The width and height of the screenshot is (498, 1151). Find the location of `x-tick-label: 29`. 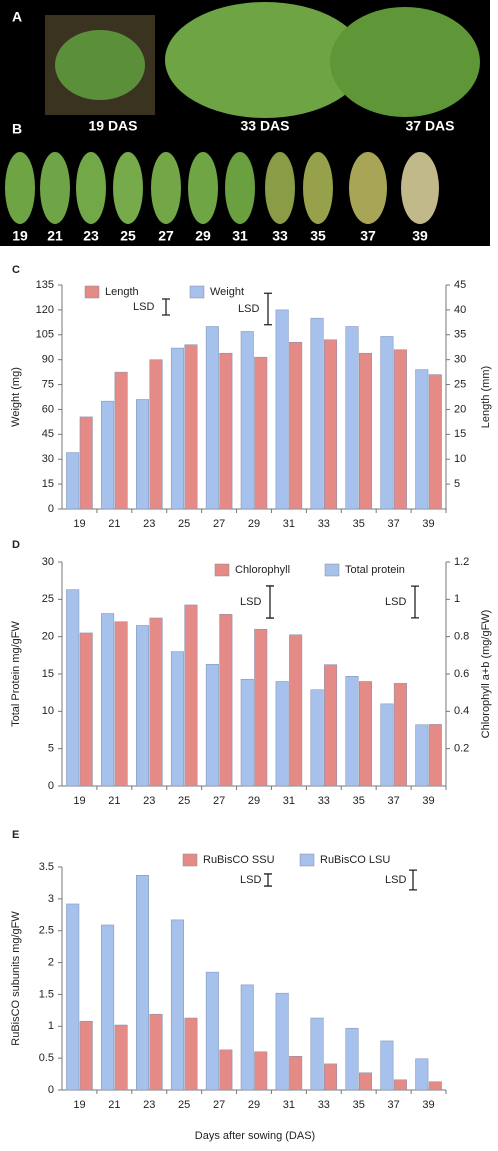

x-tick-label: 29 is located at coordinates (254, 524).